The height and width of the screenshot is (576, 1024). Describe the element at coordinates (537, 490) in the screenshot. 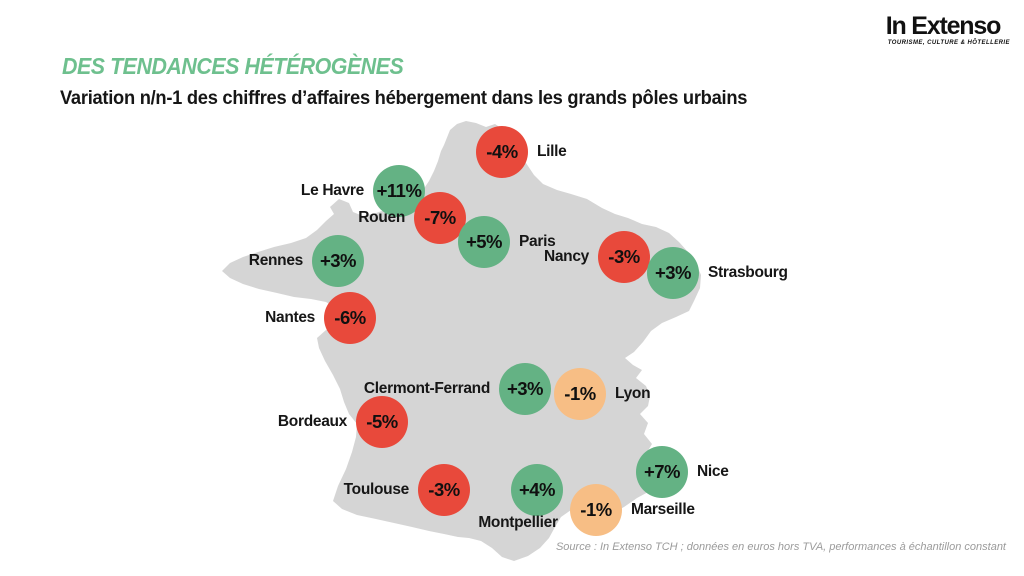

I see `value-bubble: +4%` at that location.